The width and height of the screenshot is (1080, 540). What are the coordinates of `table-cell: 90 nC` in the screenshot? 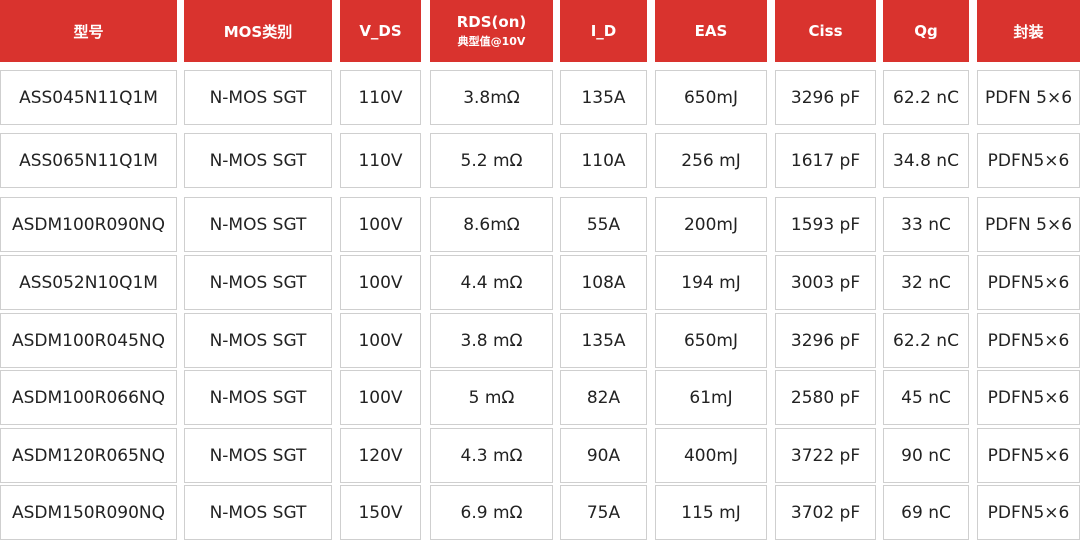 It's located at (926, 455).